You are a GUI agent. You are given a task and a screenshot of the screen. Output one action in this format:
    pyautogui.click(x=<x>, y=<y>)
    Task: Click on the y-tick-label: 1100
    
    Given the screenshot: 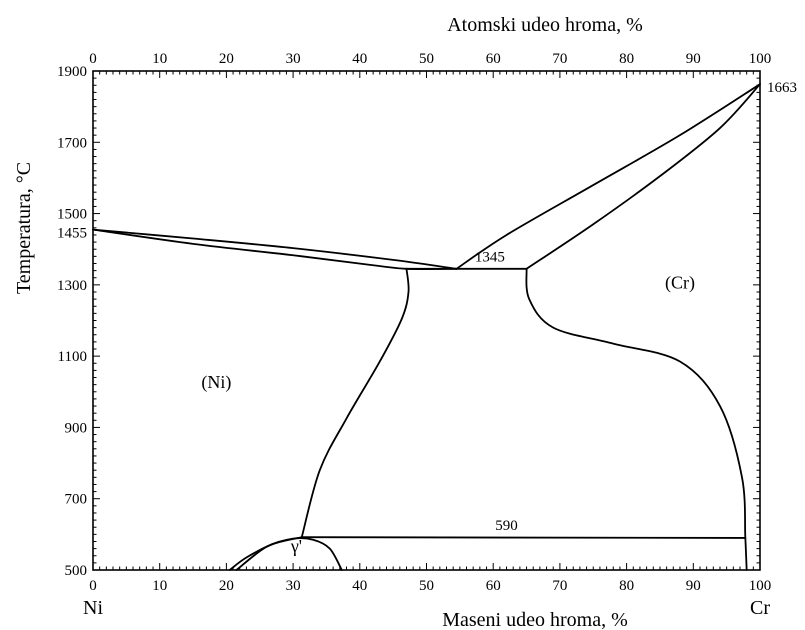 What is the action you would take?
    pyautogui.click(x=72, y=357)
    